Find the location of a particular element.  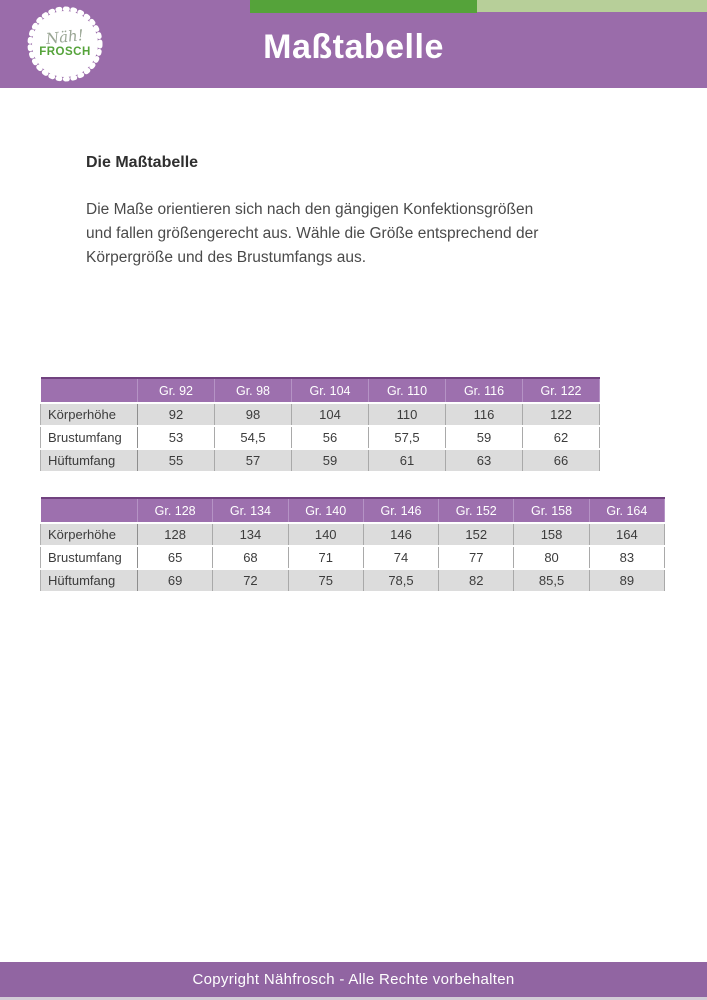

measurement-cell: 69 is located at coordinates (175, 581).